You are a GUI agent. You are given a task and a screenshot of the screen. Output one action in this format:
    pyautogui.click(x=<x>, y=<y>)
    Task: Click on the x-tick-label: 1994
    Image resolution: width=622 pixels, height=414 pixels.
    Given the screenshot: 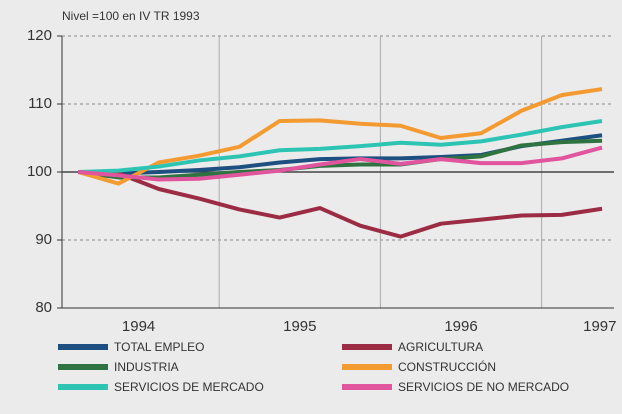 What is the action you would take?
    pyautogui.click(x=138, y=326)
    